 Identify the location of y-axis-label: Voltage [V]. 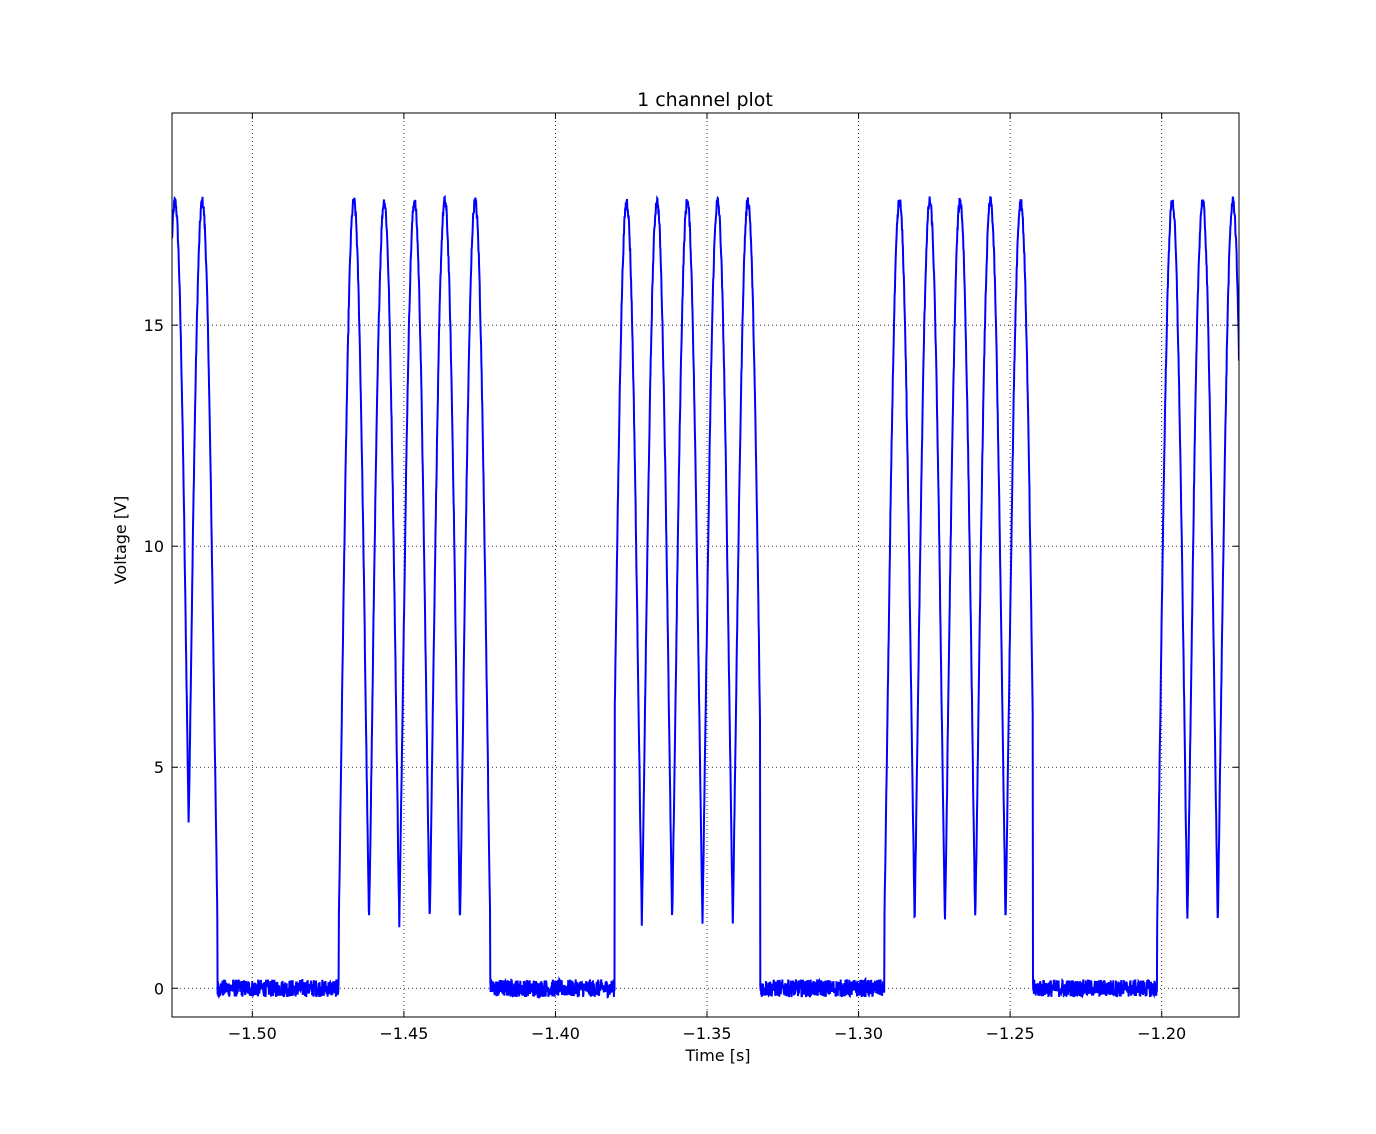
(120, 540).